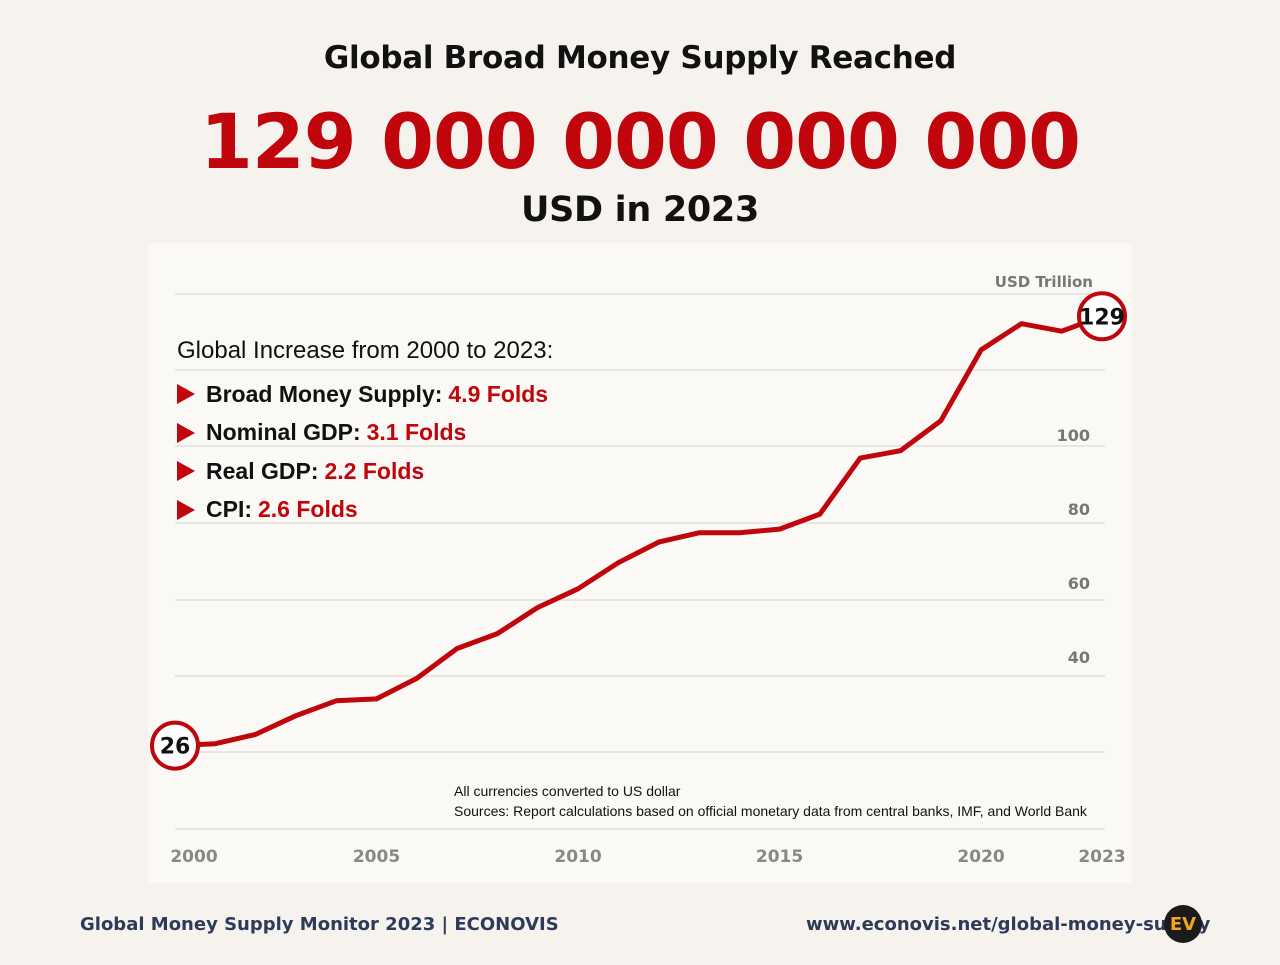 This screenshot has width=1280, height=965. I want to click on x-tick-label: 2020, so click(980, 857).